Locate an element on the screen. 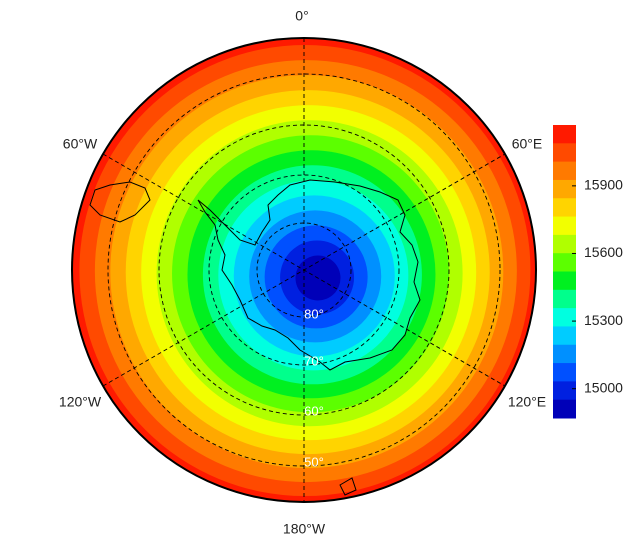  lat-circle is located at coordinates (304, 270).